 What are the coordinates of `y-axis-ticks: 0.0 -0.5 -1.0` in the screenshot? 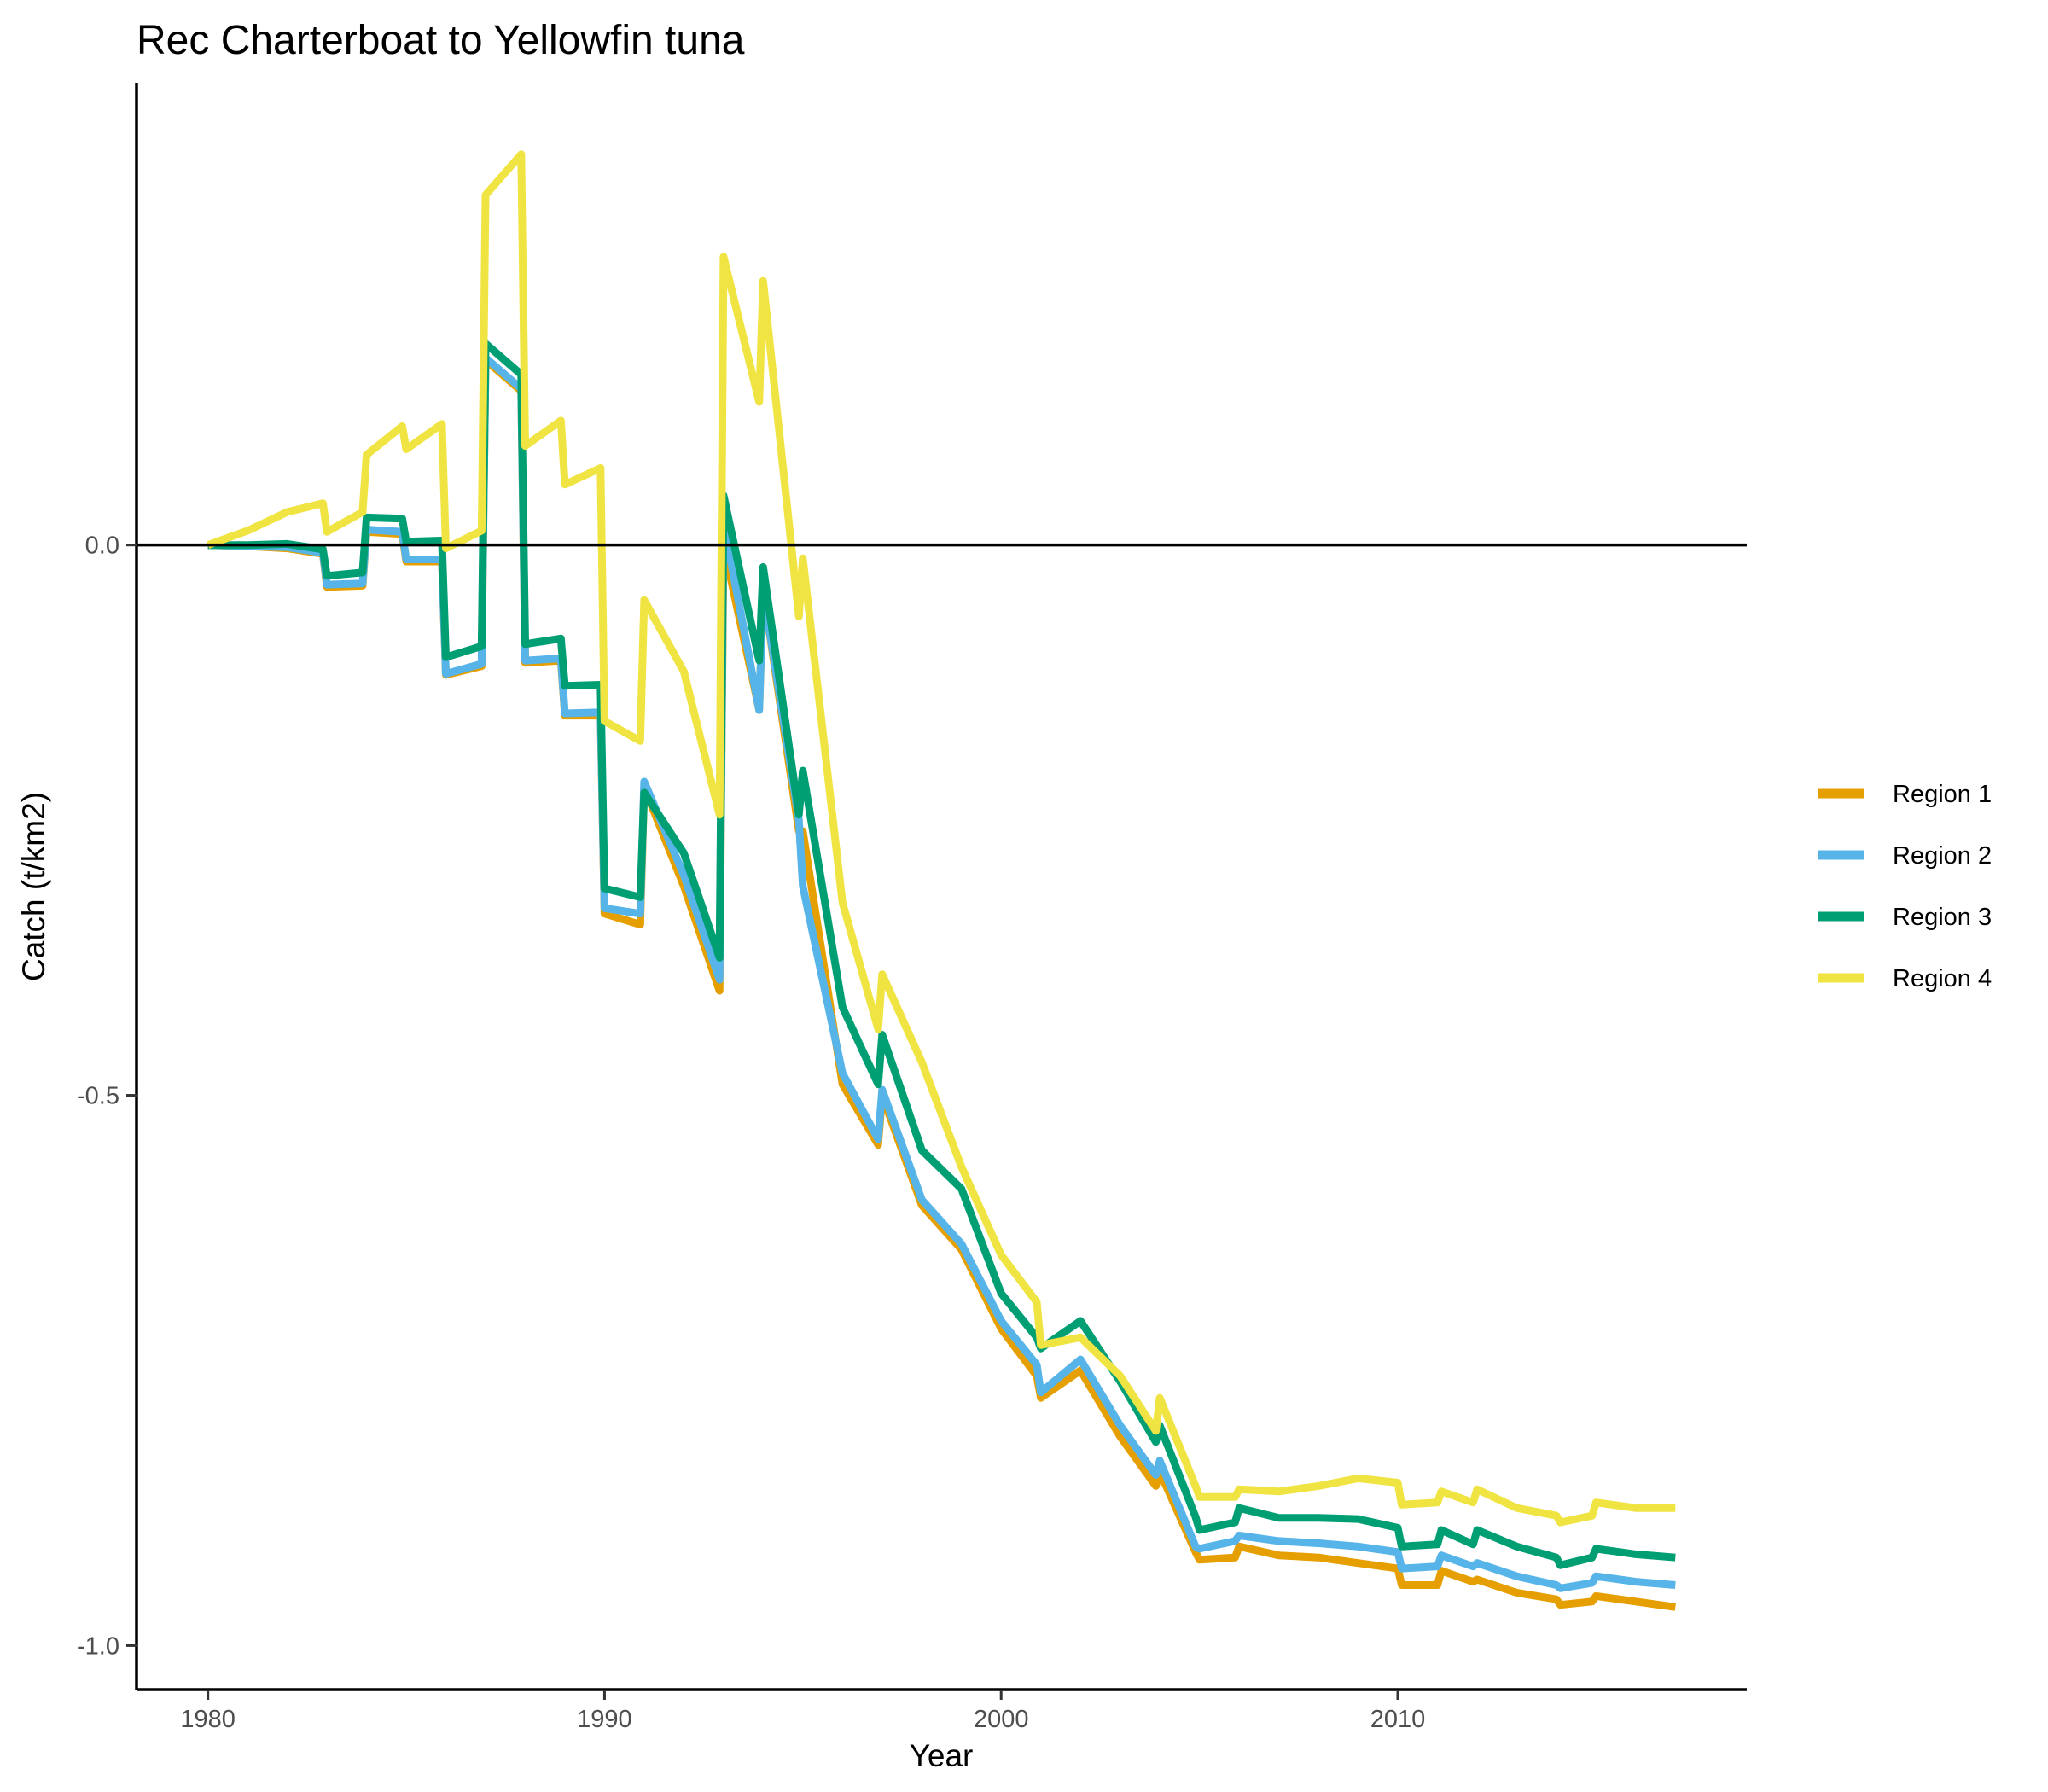 It's located at (107, 1096).